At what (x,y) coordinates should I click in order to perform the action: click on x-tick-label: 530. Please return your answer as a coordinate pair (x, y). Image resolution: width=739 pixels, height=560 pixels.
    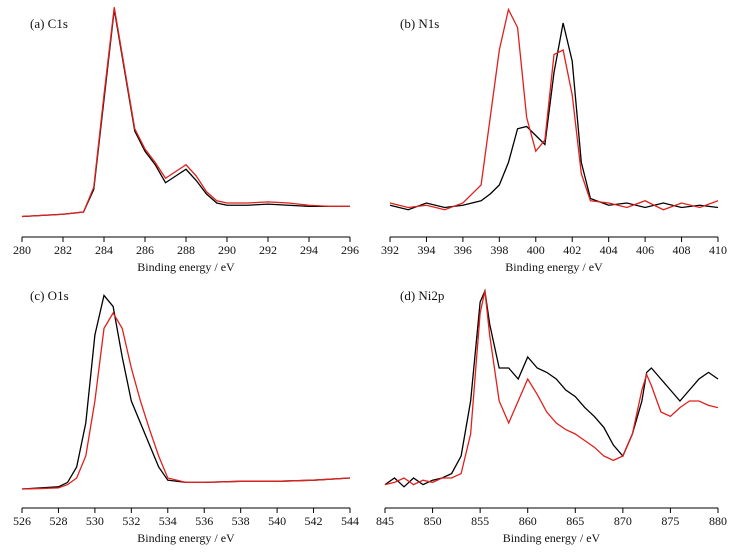
    Looking at the image, I should click on (95, 521).